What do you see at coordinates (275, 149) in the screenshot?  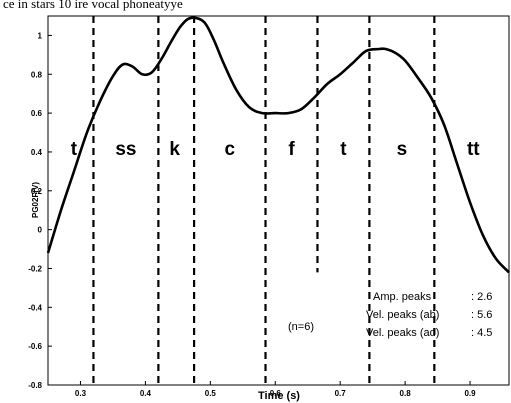 I see `phase-labels: t ss k c f t s tt` at bounding box center [275, 149].